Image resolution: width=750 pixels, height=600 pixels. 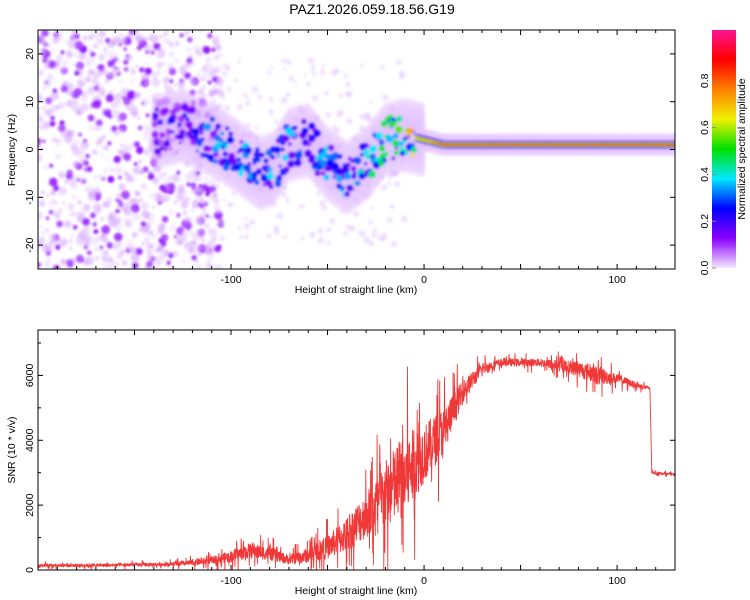 What do you see at coordinates (356, 591) in the screenshot?
I see `snr-xlabel: Height of straight line (km)` at bounding box center [356, 591].